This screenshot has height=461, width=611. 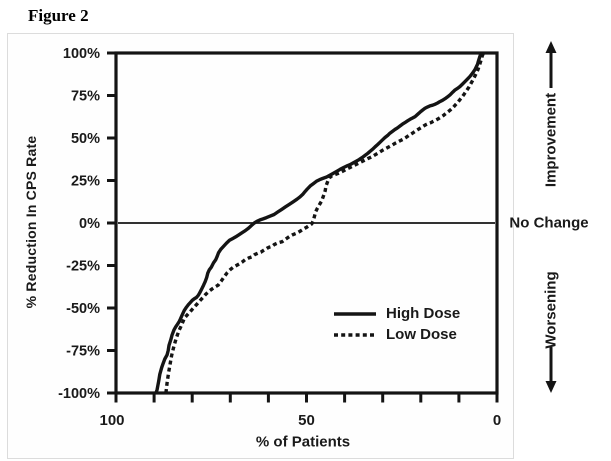 I want to click on y-tick-label: -100%, so click(x=79, y=394).